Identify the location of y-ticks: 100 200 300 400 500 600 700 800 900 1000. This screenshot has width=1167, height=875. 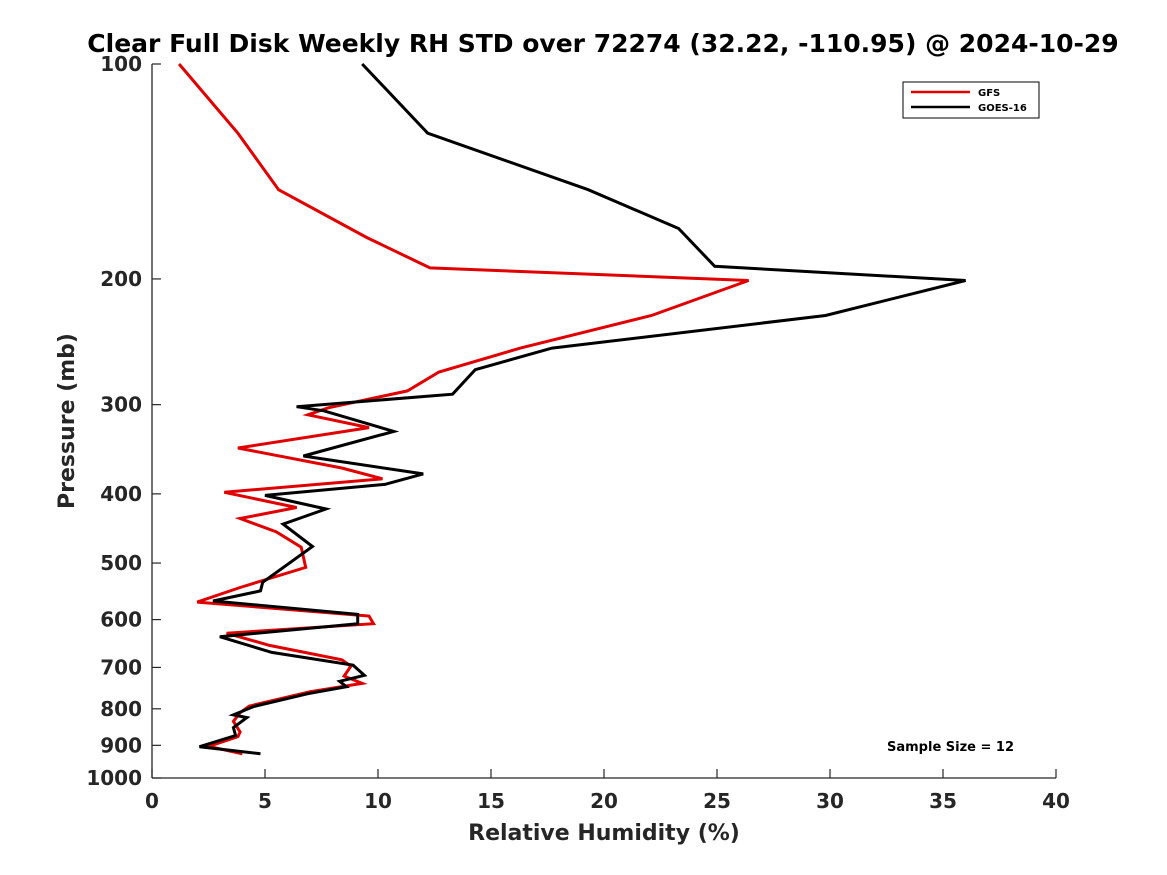
(123, 421).